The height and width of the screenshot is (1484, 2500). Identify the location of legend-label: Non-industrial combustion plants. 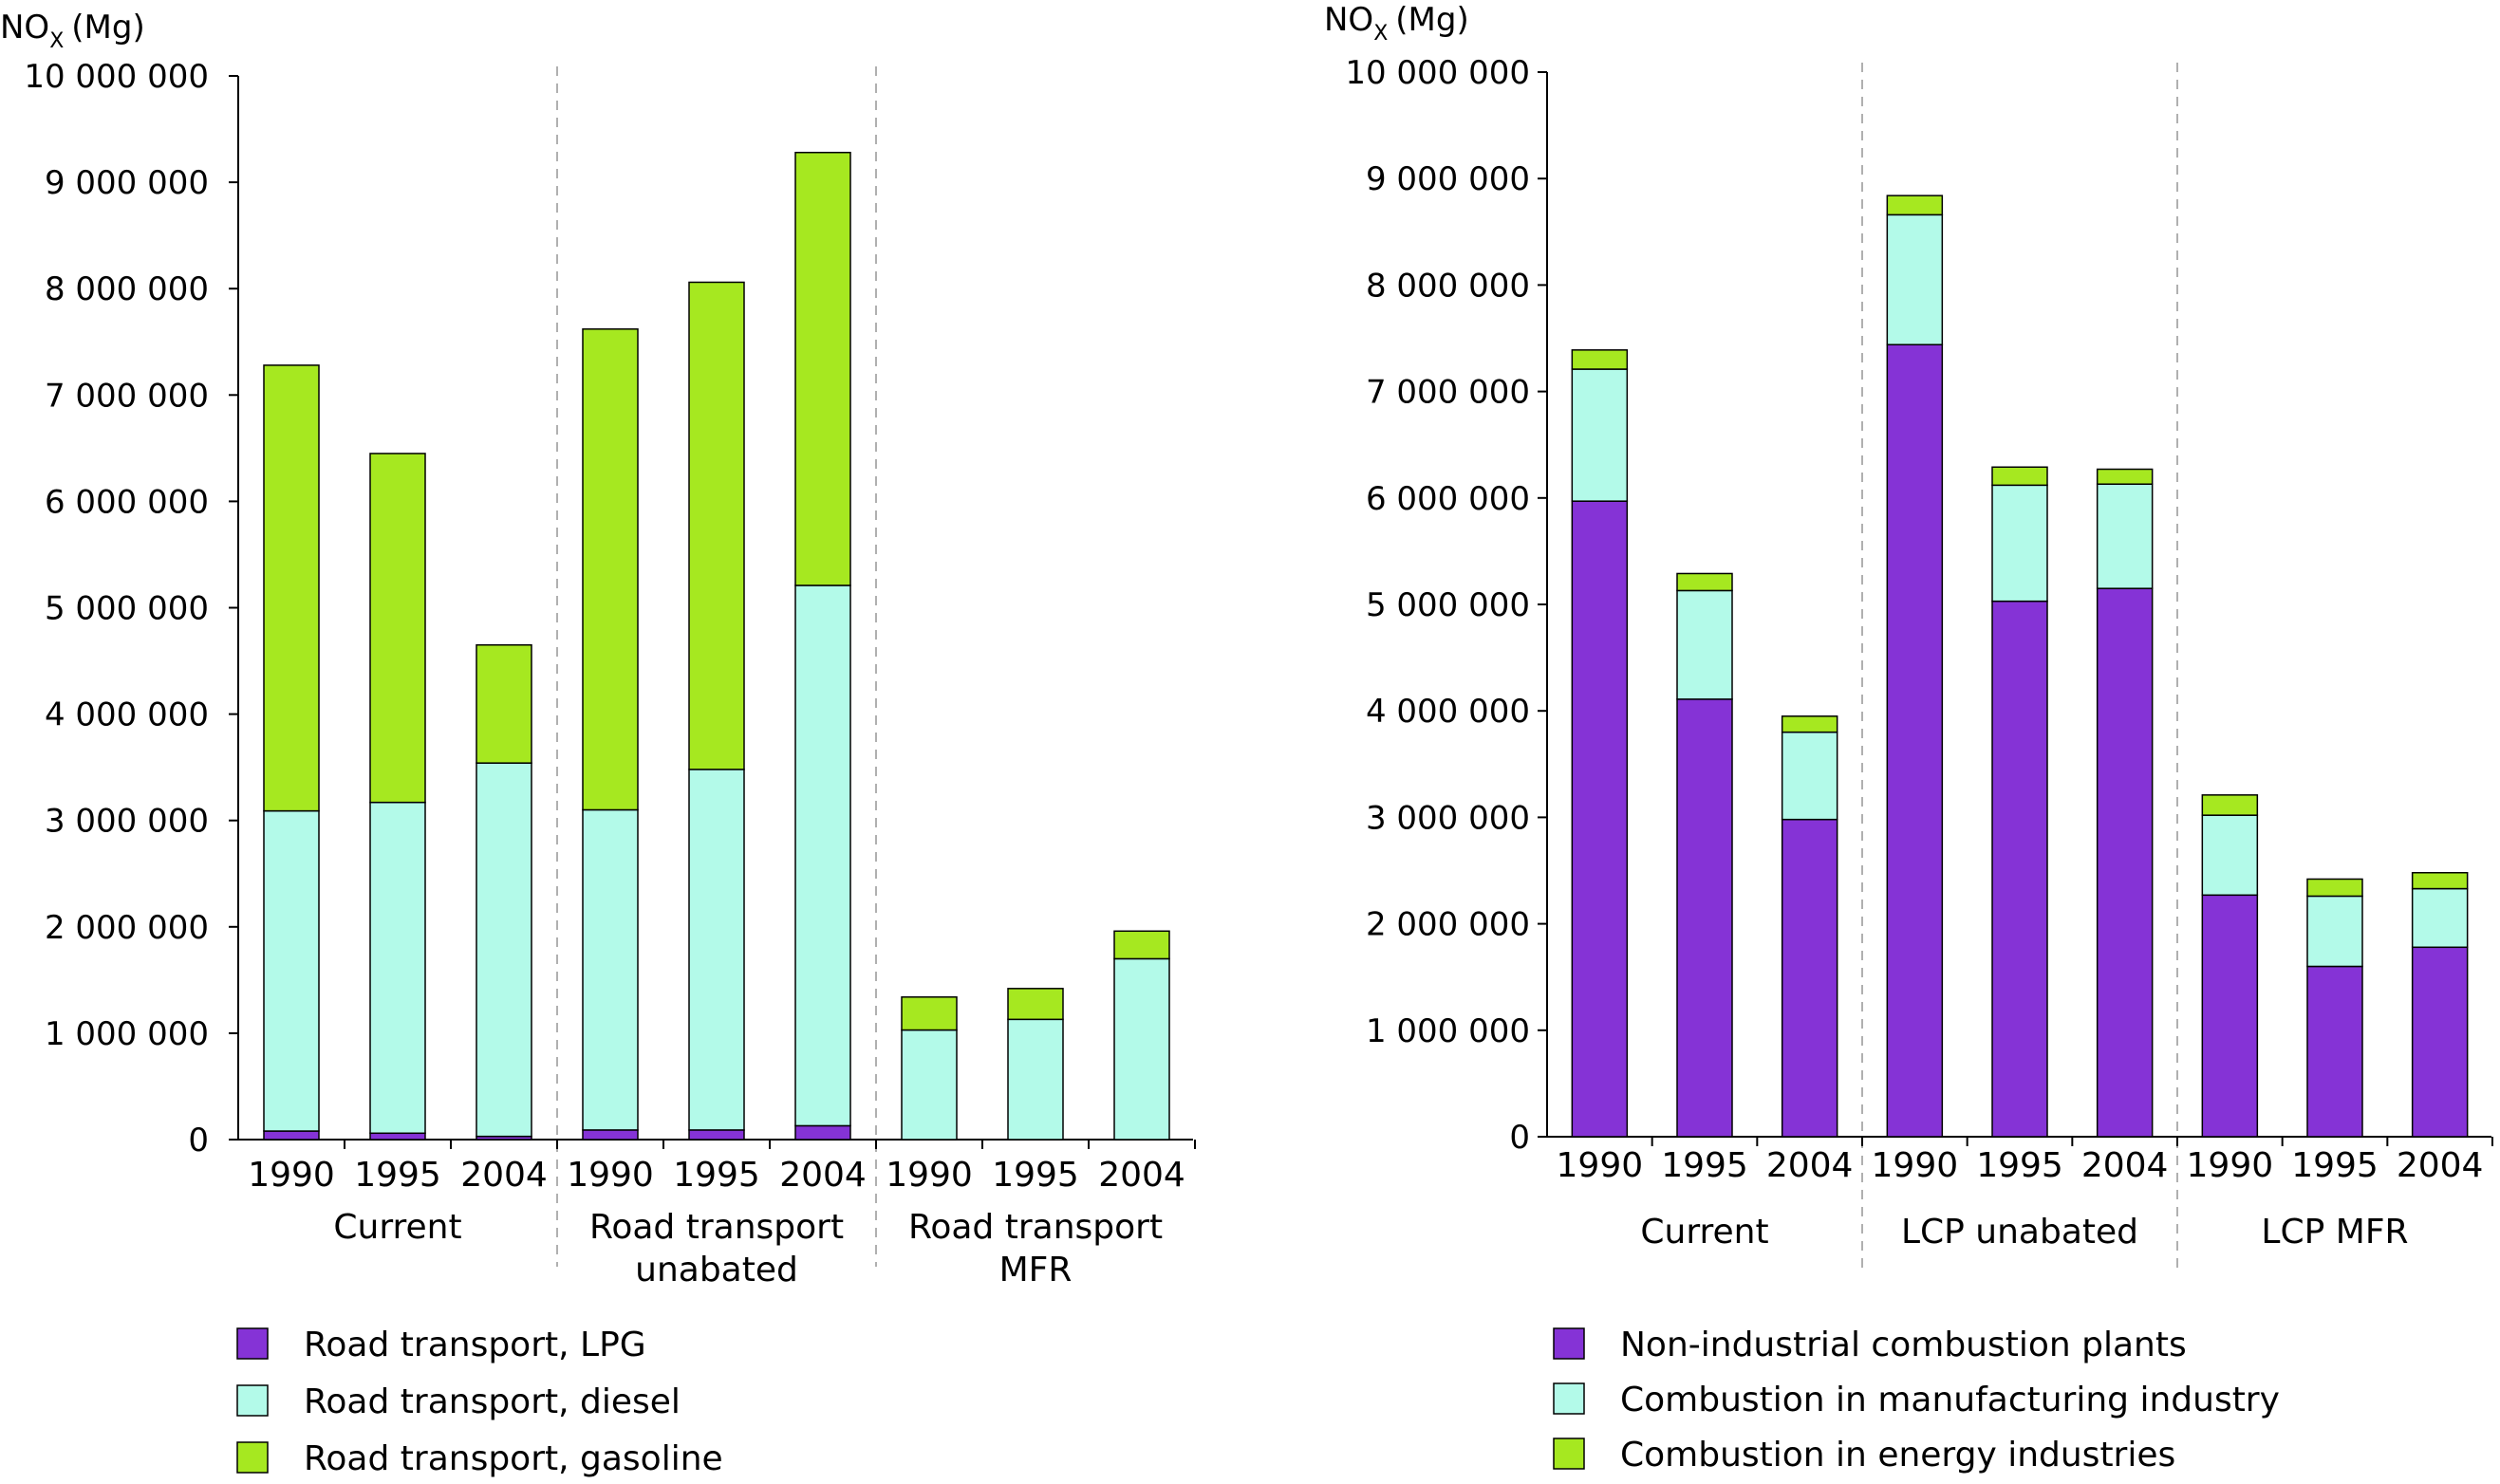
(1904, 1345).